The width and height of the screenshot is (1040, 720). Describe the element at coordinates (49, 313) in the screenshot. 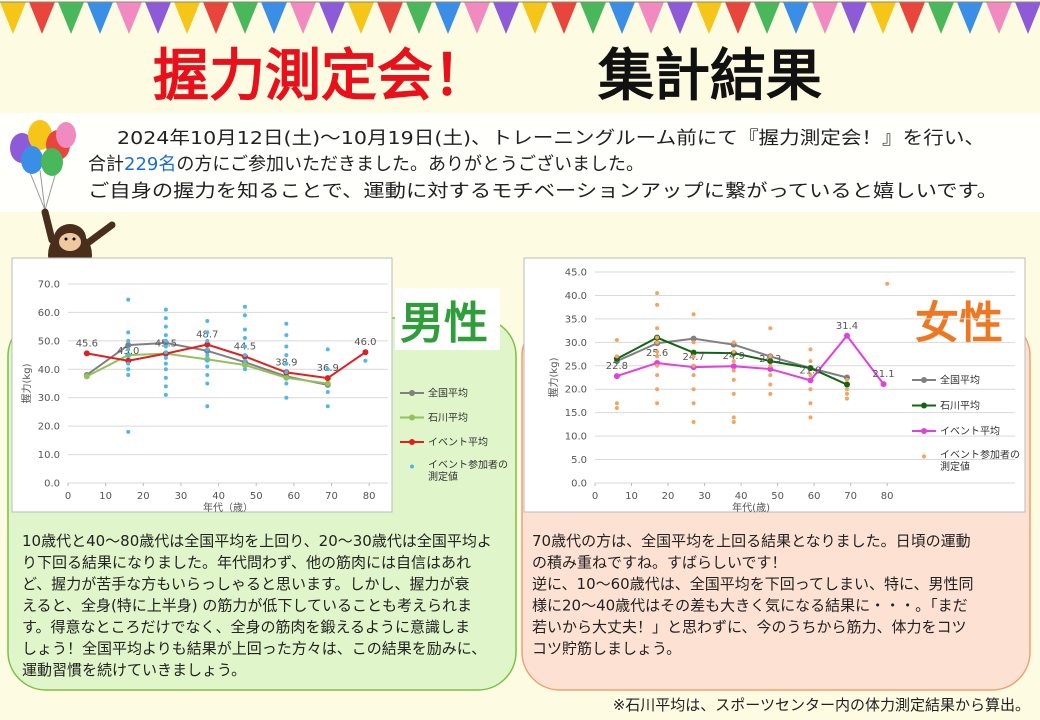

I see `y-tick-label: 60.0` at that location.